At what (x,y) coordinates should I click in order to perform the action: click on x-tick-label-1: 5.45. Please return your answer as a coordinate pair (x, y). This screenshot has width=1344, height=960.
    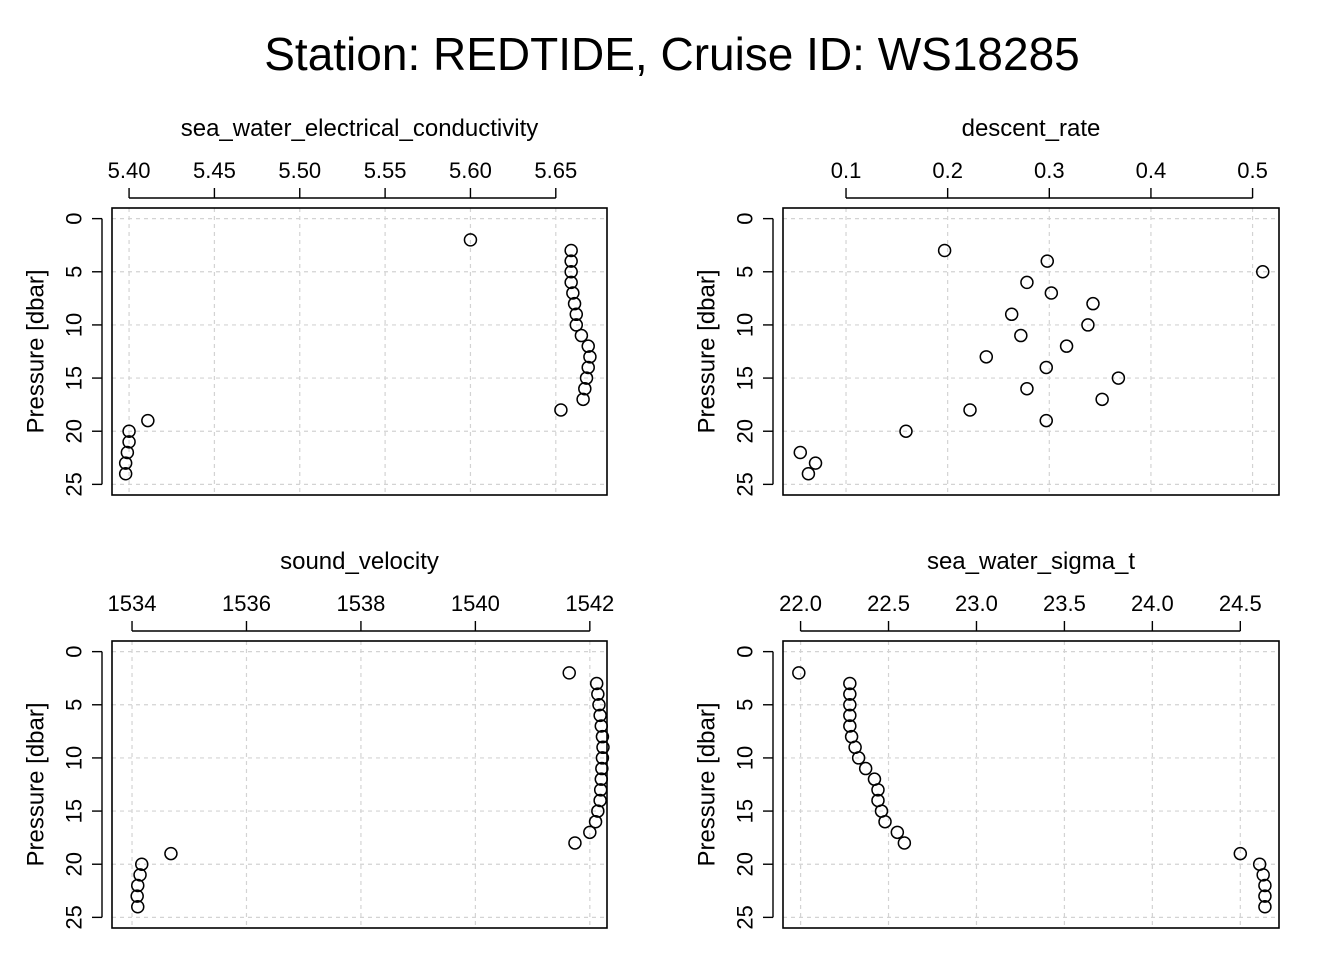
    Looking at the image, I should click on (214, 170).